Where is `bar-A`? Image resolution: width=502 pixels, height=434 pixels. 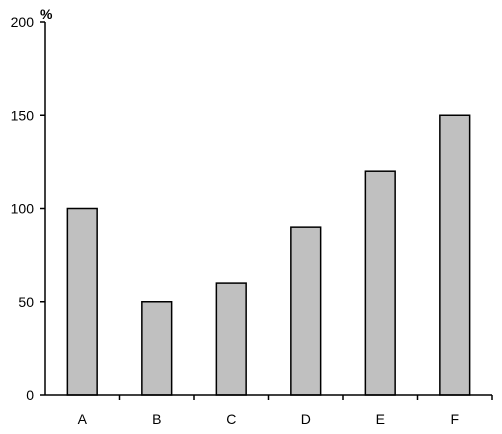 bar-A is located at coordinates (82, 301).